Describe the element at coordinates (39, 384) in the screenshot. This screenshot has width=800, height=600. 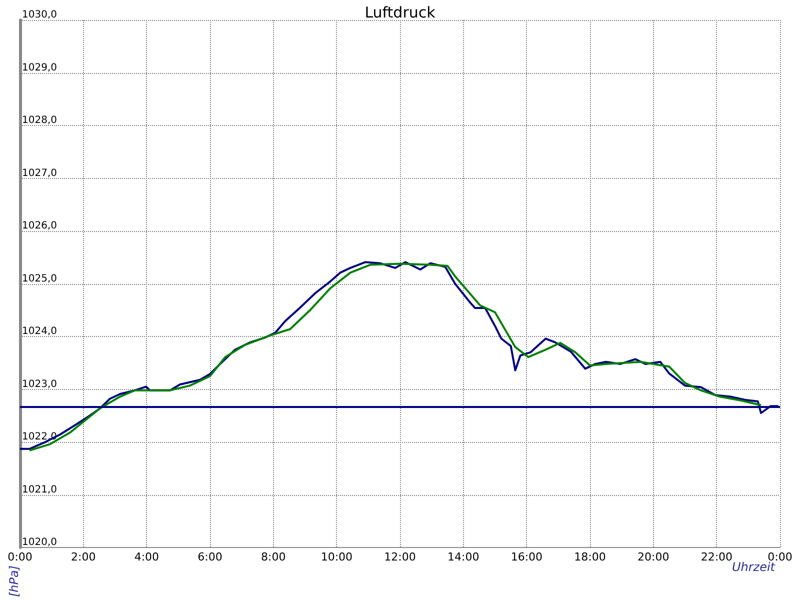
I see `y-tick-label: 1023,0` at that location.